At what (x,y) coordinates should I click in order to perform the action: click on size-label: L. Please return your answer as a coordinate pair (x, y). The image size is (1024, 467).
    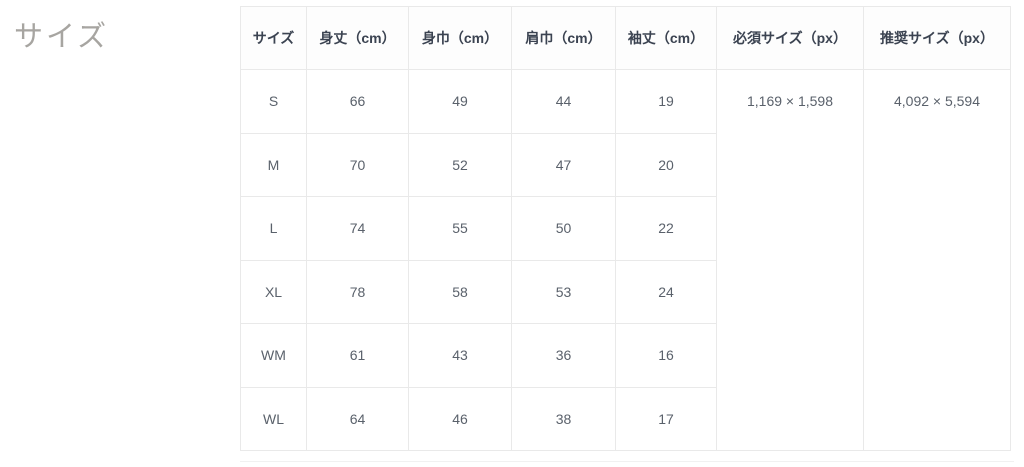
    Looking at the image, I should click on (273, 228).